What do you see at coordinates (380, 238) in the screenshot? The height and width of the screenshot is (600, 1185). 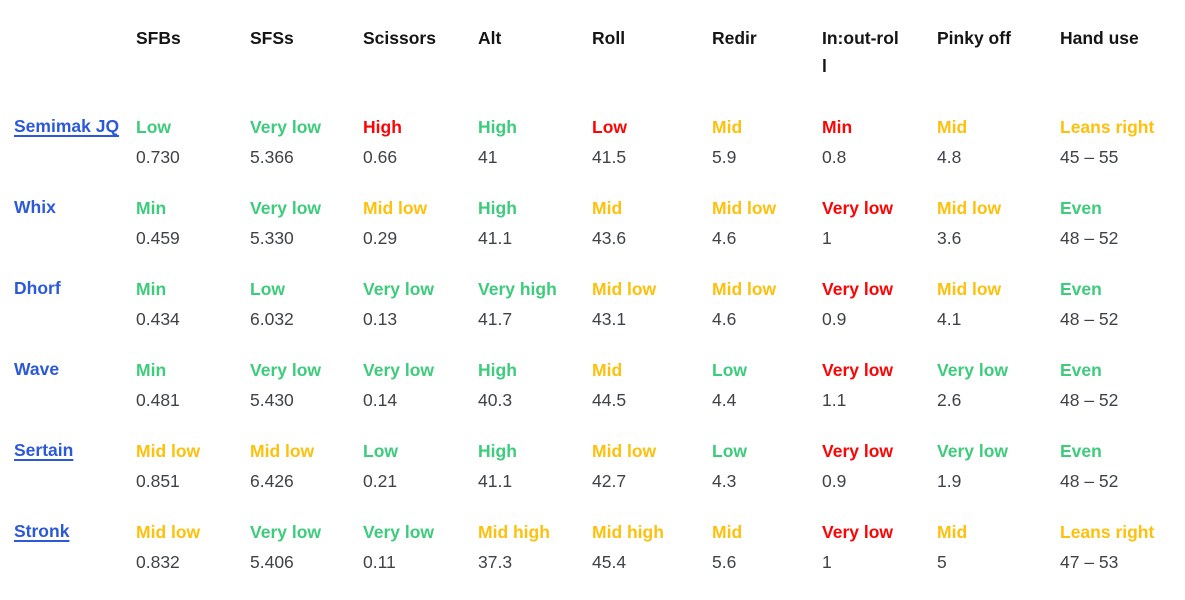 I see `metric-value: 0.29` at bounding box center [380, 238].